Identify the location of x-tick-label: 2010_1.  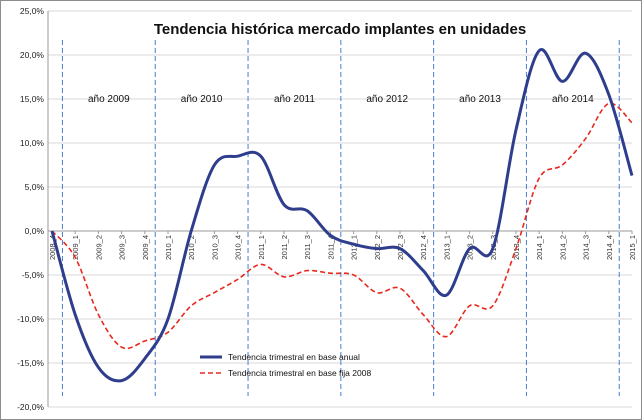
(168, 247).